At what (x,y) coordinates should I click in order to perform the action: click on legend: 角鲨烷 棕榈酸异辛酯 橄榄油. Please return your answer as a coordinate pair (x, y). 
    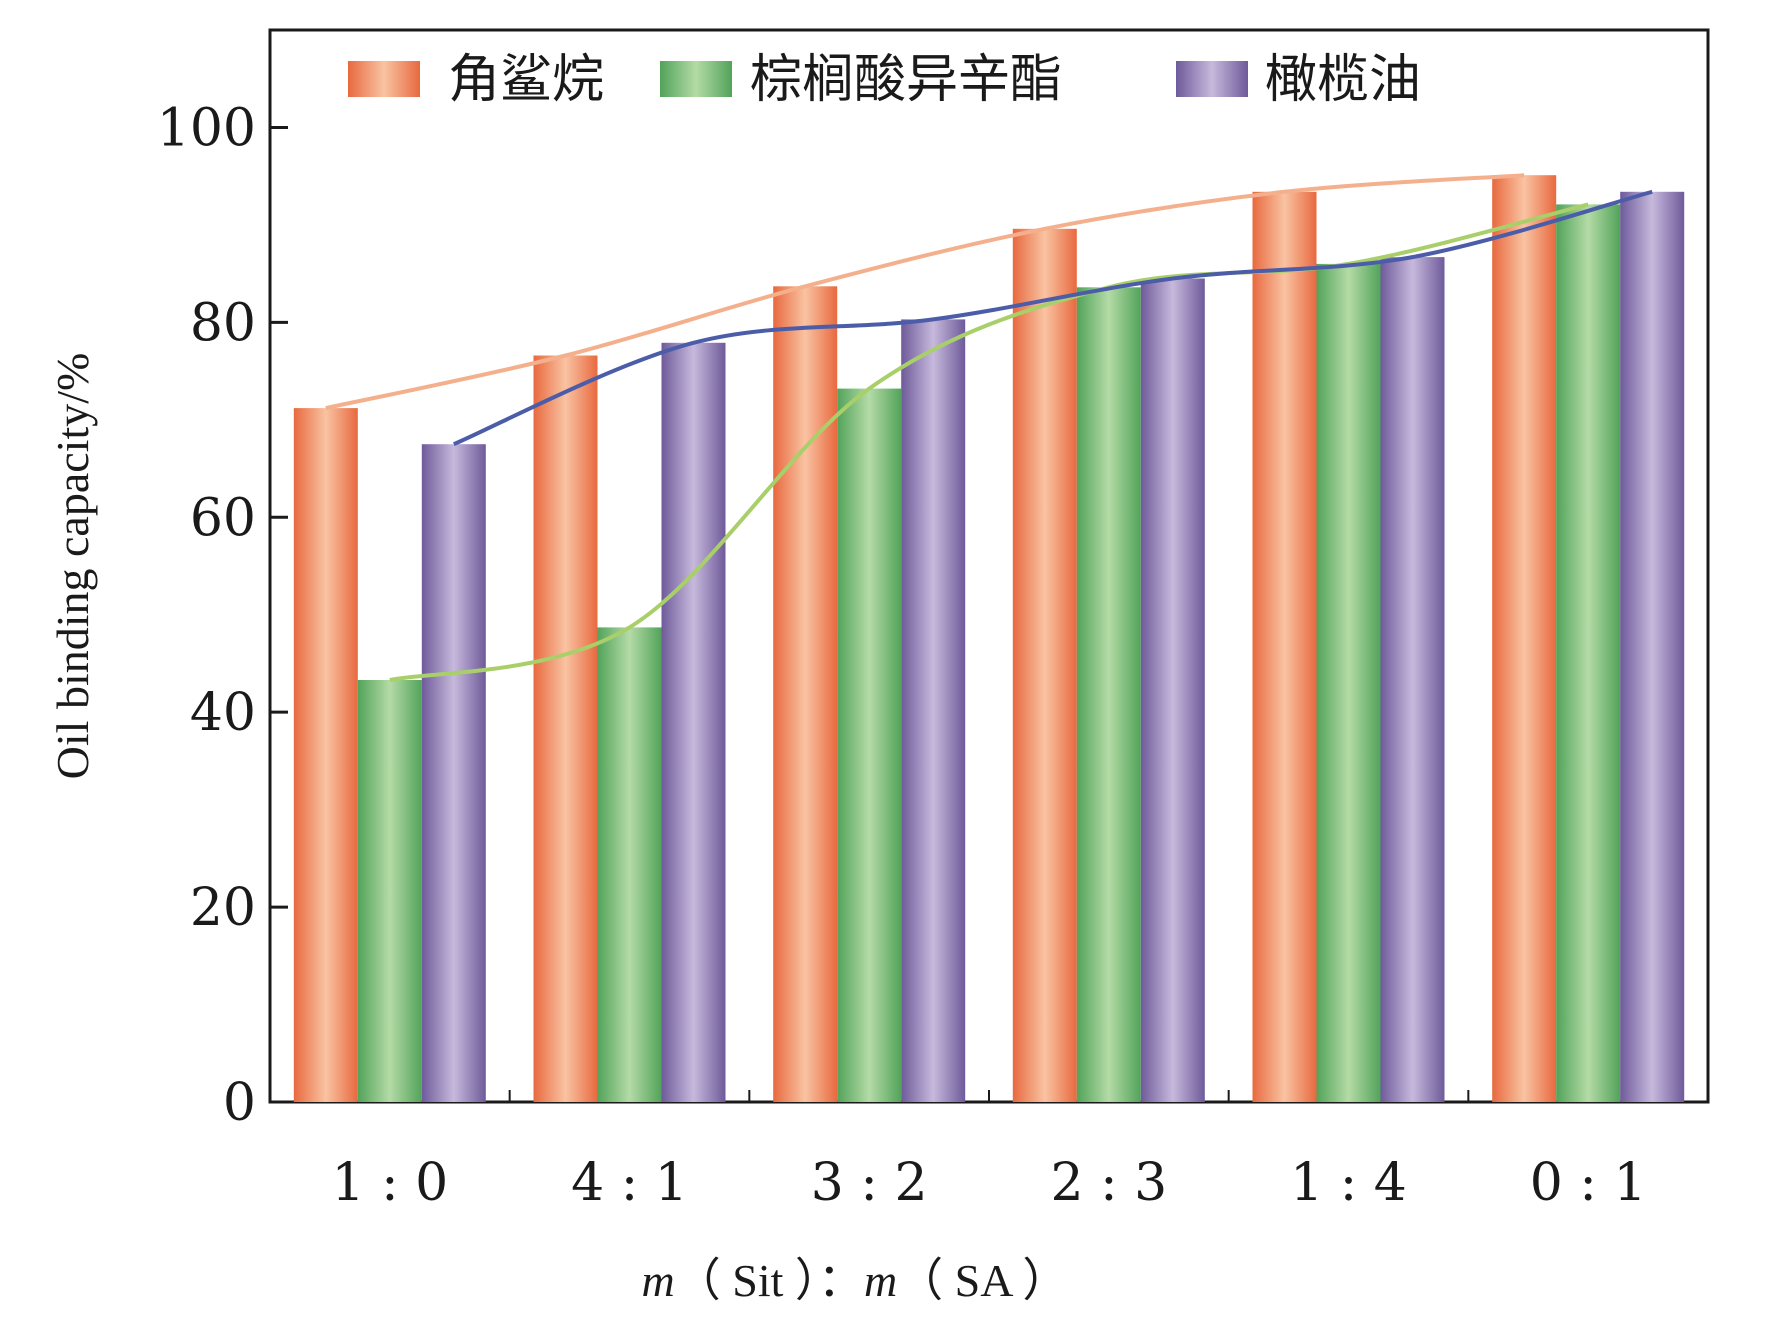
    Looking at the image, I should click on (884, 80).